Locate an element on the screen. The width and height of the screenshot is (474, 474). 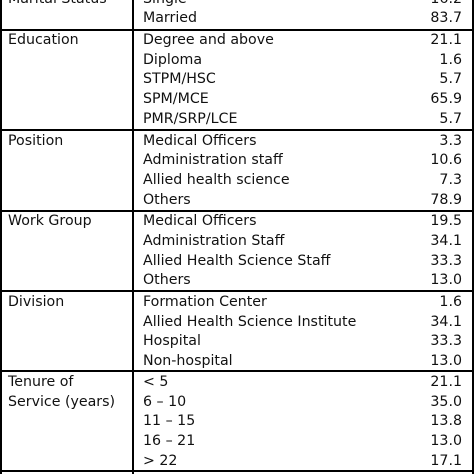
item-label: Degree and above is located at coordinates (208, 40).